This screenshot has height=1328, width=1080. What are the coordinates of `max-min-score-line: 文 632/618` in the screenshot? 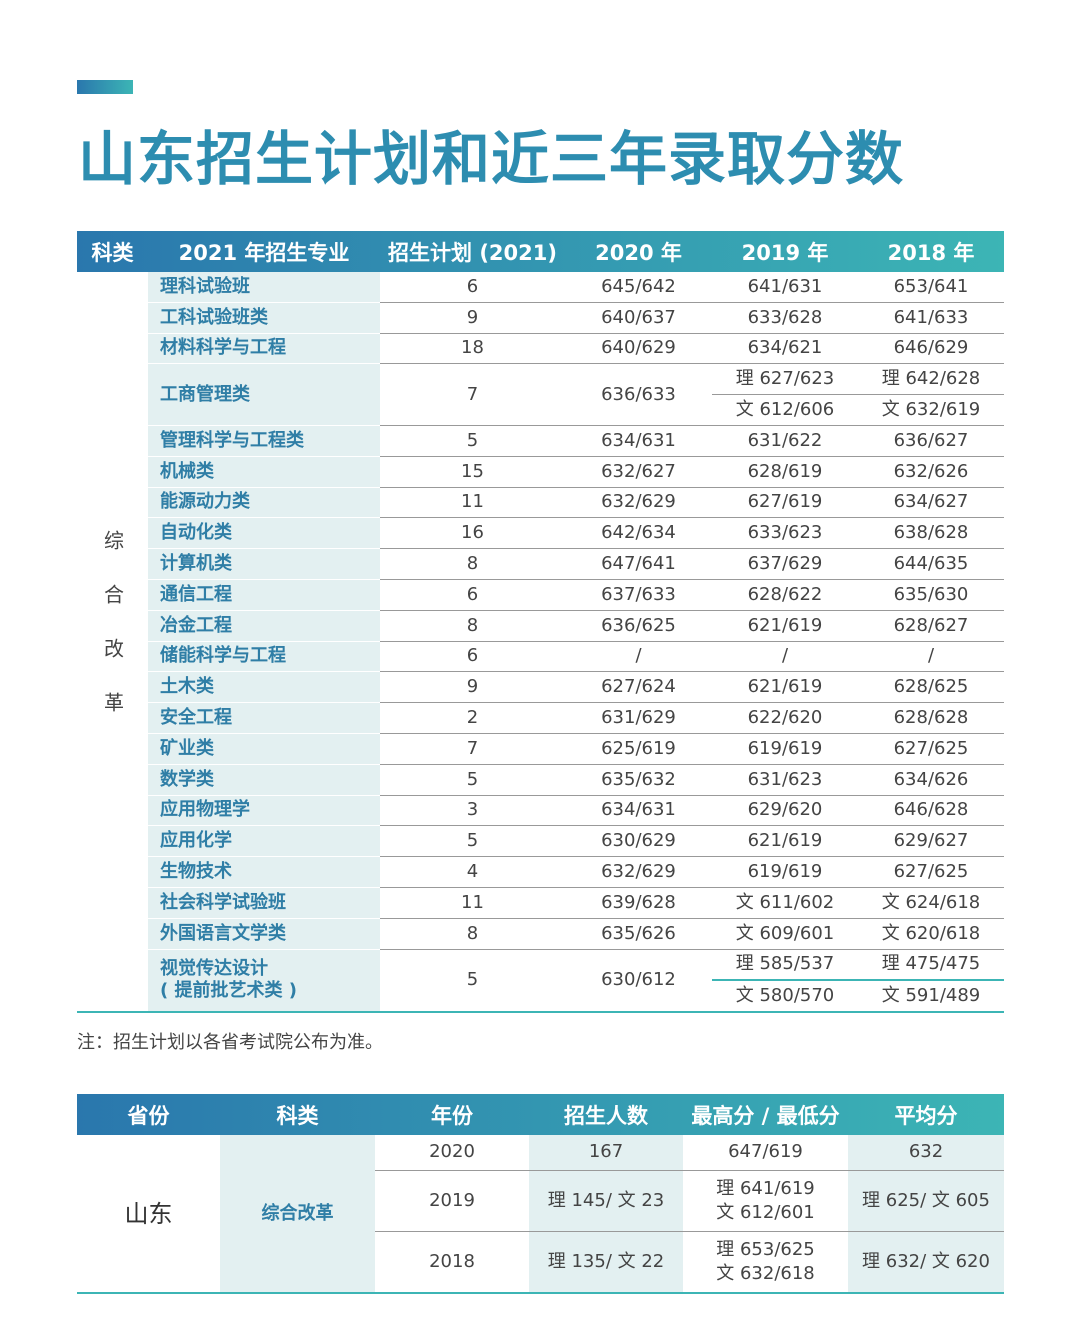 It's located at (765, 1273).